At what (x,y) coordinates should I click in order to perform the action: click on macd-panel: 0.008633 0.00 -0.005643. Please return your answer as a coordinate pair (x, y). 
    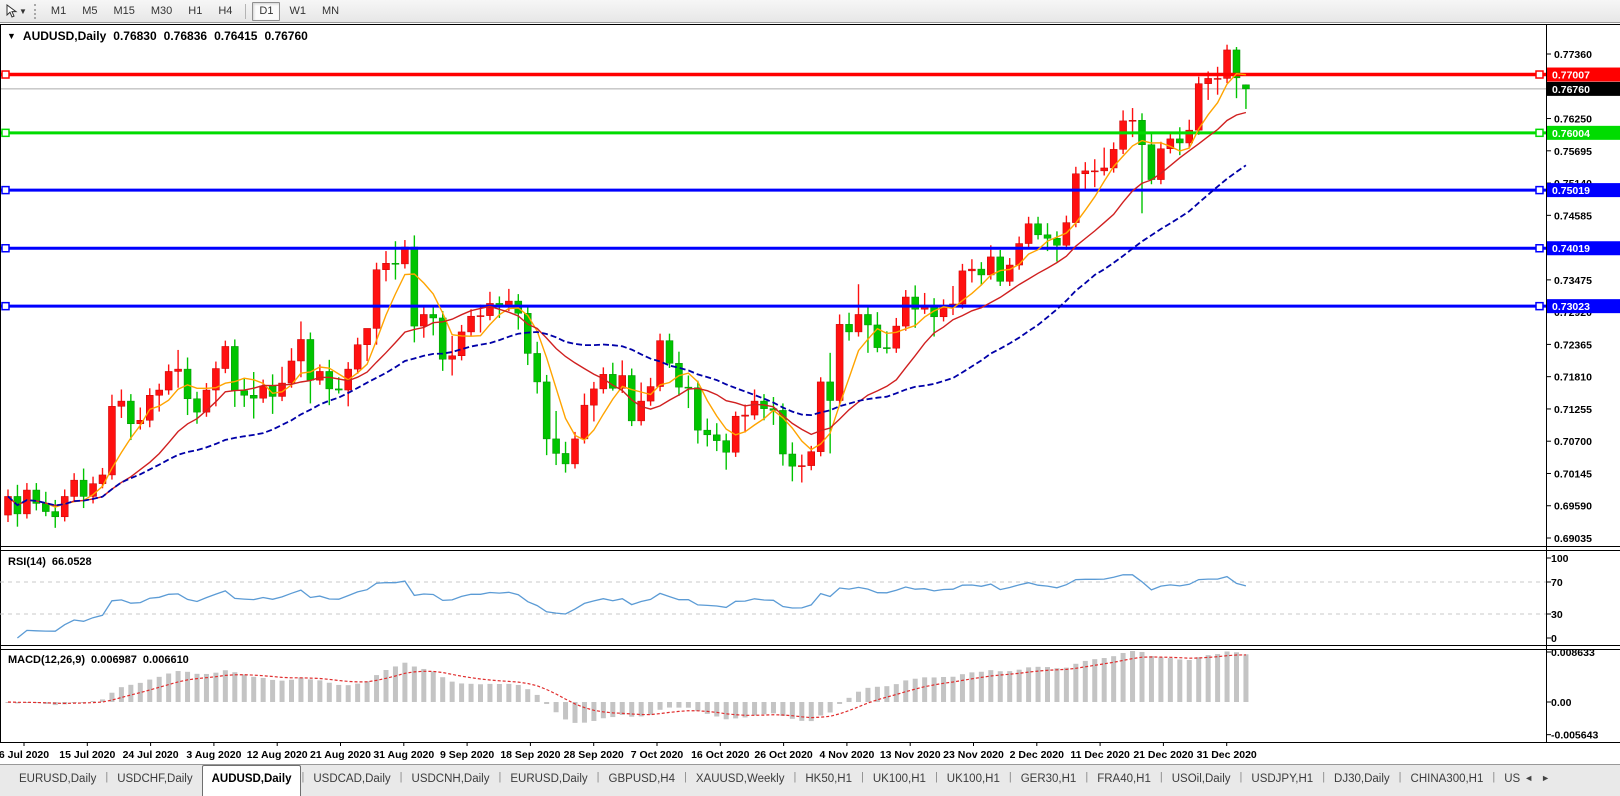
    Looking at the image, I should click on (801, 694).